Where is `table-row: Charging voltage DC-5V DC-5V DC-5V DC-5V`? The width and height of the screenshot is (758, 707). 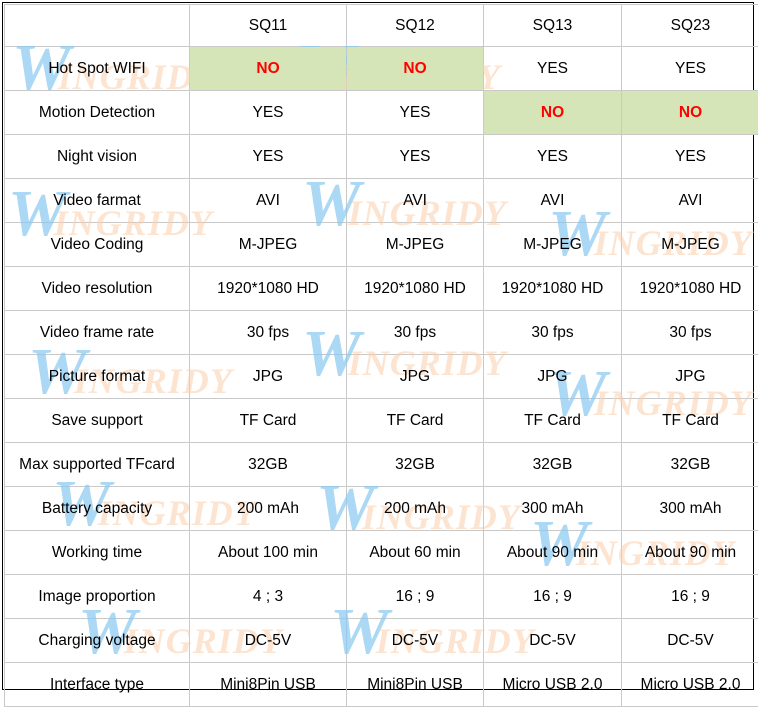
table-row: Charging voltage DC-5V DC-5V DC-5V DC-5V is located at coordinates (381, 641).